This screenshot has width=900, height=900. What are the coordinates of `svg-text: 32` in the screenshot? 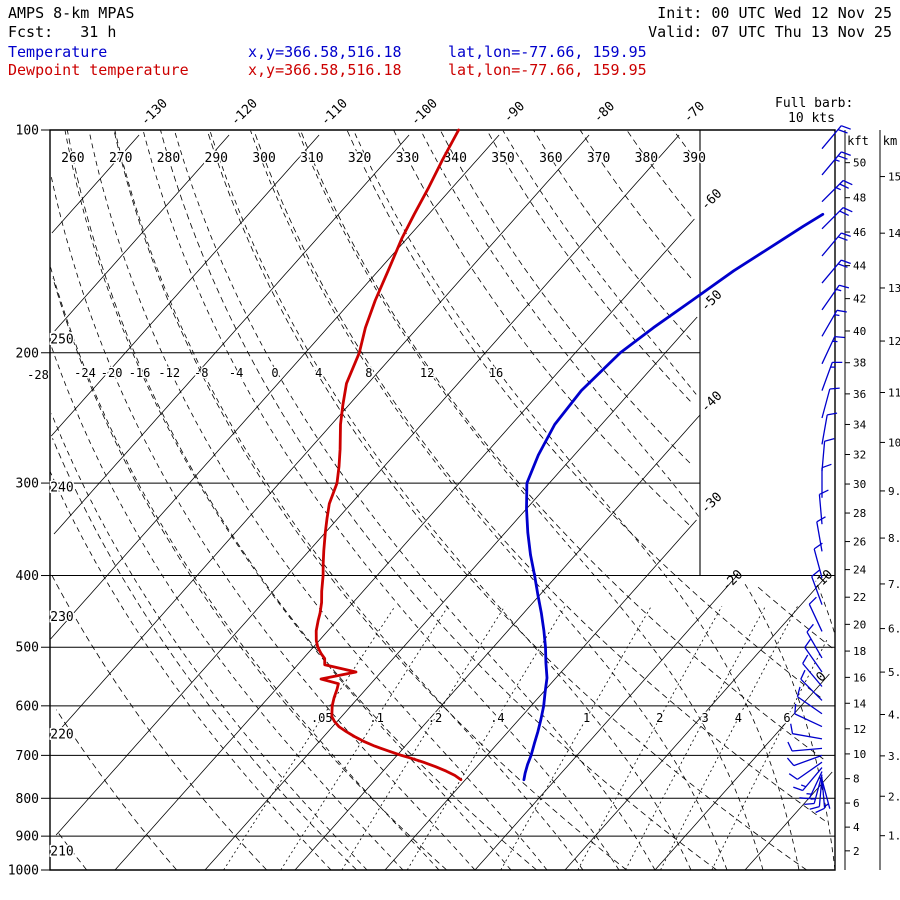 It's located at (859, 455).